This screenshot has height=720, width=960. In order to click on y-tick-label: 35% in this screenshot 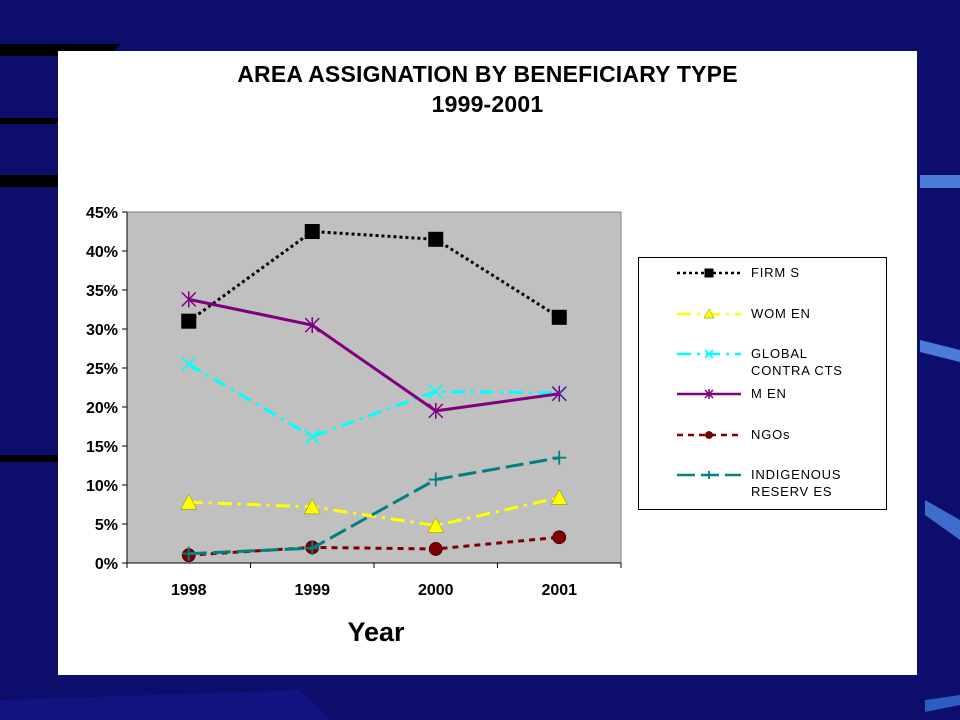, I will do `click(102, 291)`.